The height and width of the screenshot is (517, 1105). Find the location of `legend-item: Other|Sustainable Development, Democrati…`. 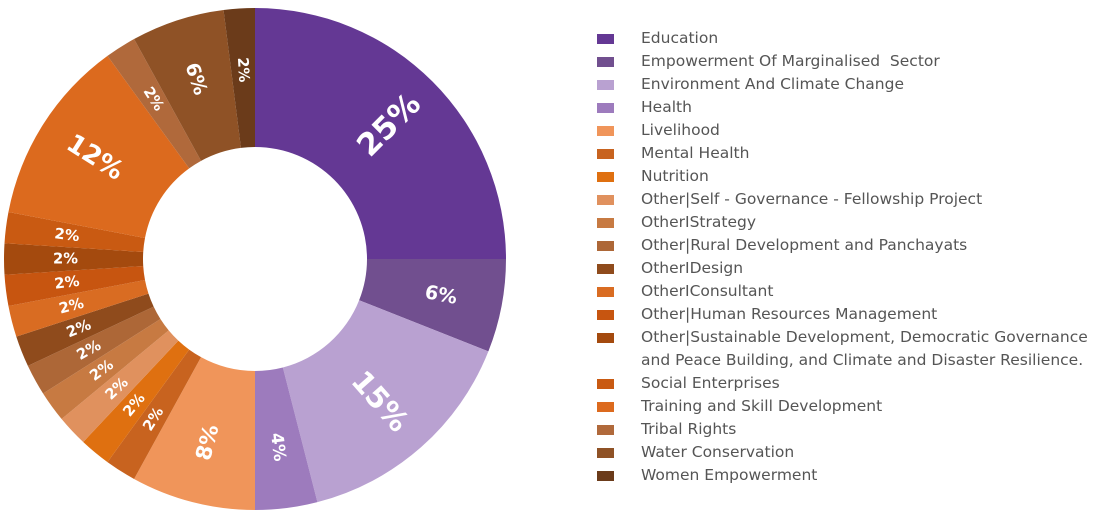

legend-item: Other|Sustainable Development, Democrati… is located at coordinates (851, 349).